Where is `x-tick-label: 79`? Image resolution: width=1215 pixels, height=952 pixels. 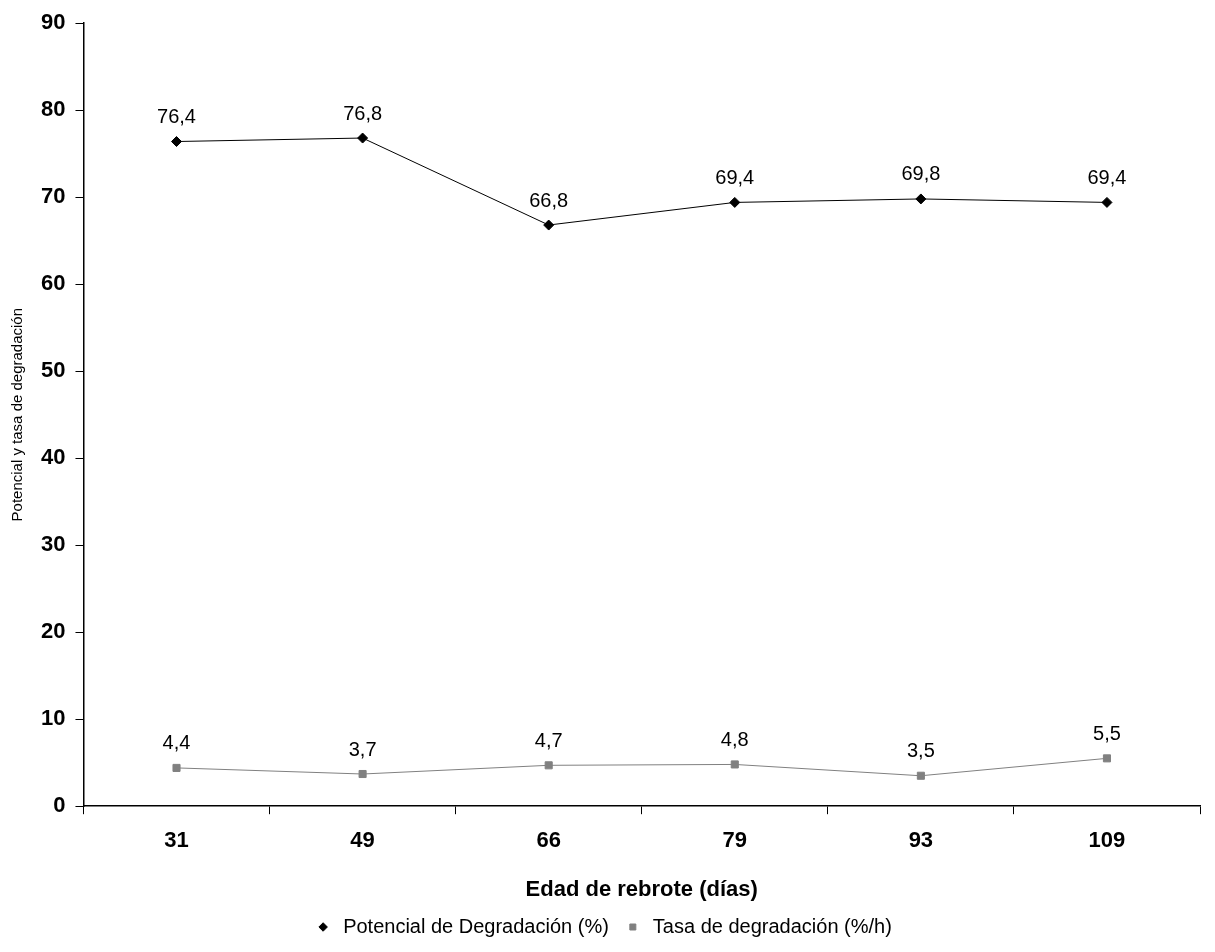 x-tick-label: 79 is located at coordinates (735, 840).